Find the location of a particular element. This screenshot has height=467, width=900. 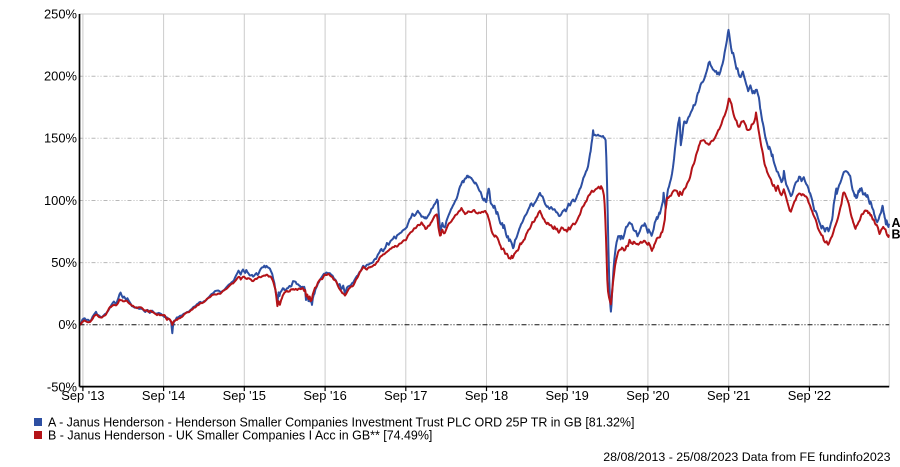

svg-text: Sep '19 is located at coordinates (567, 395).